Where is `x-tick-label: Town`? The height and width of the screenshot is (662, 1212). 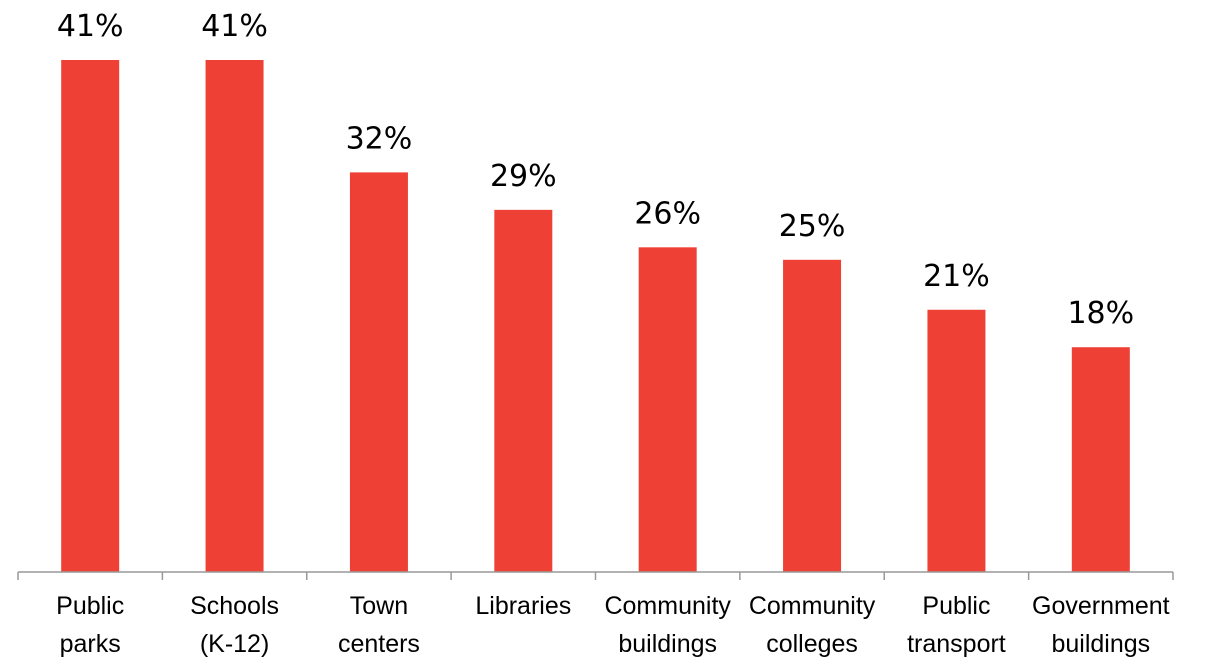 x-tick-label: Town is located at coordinates (379, 606).